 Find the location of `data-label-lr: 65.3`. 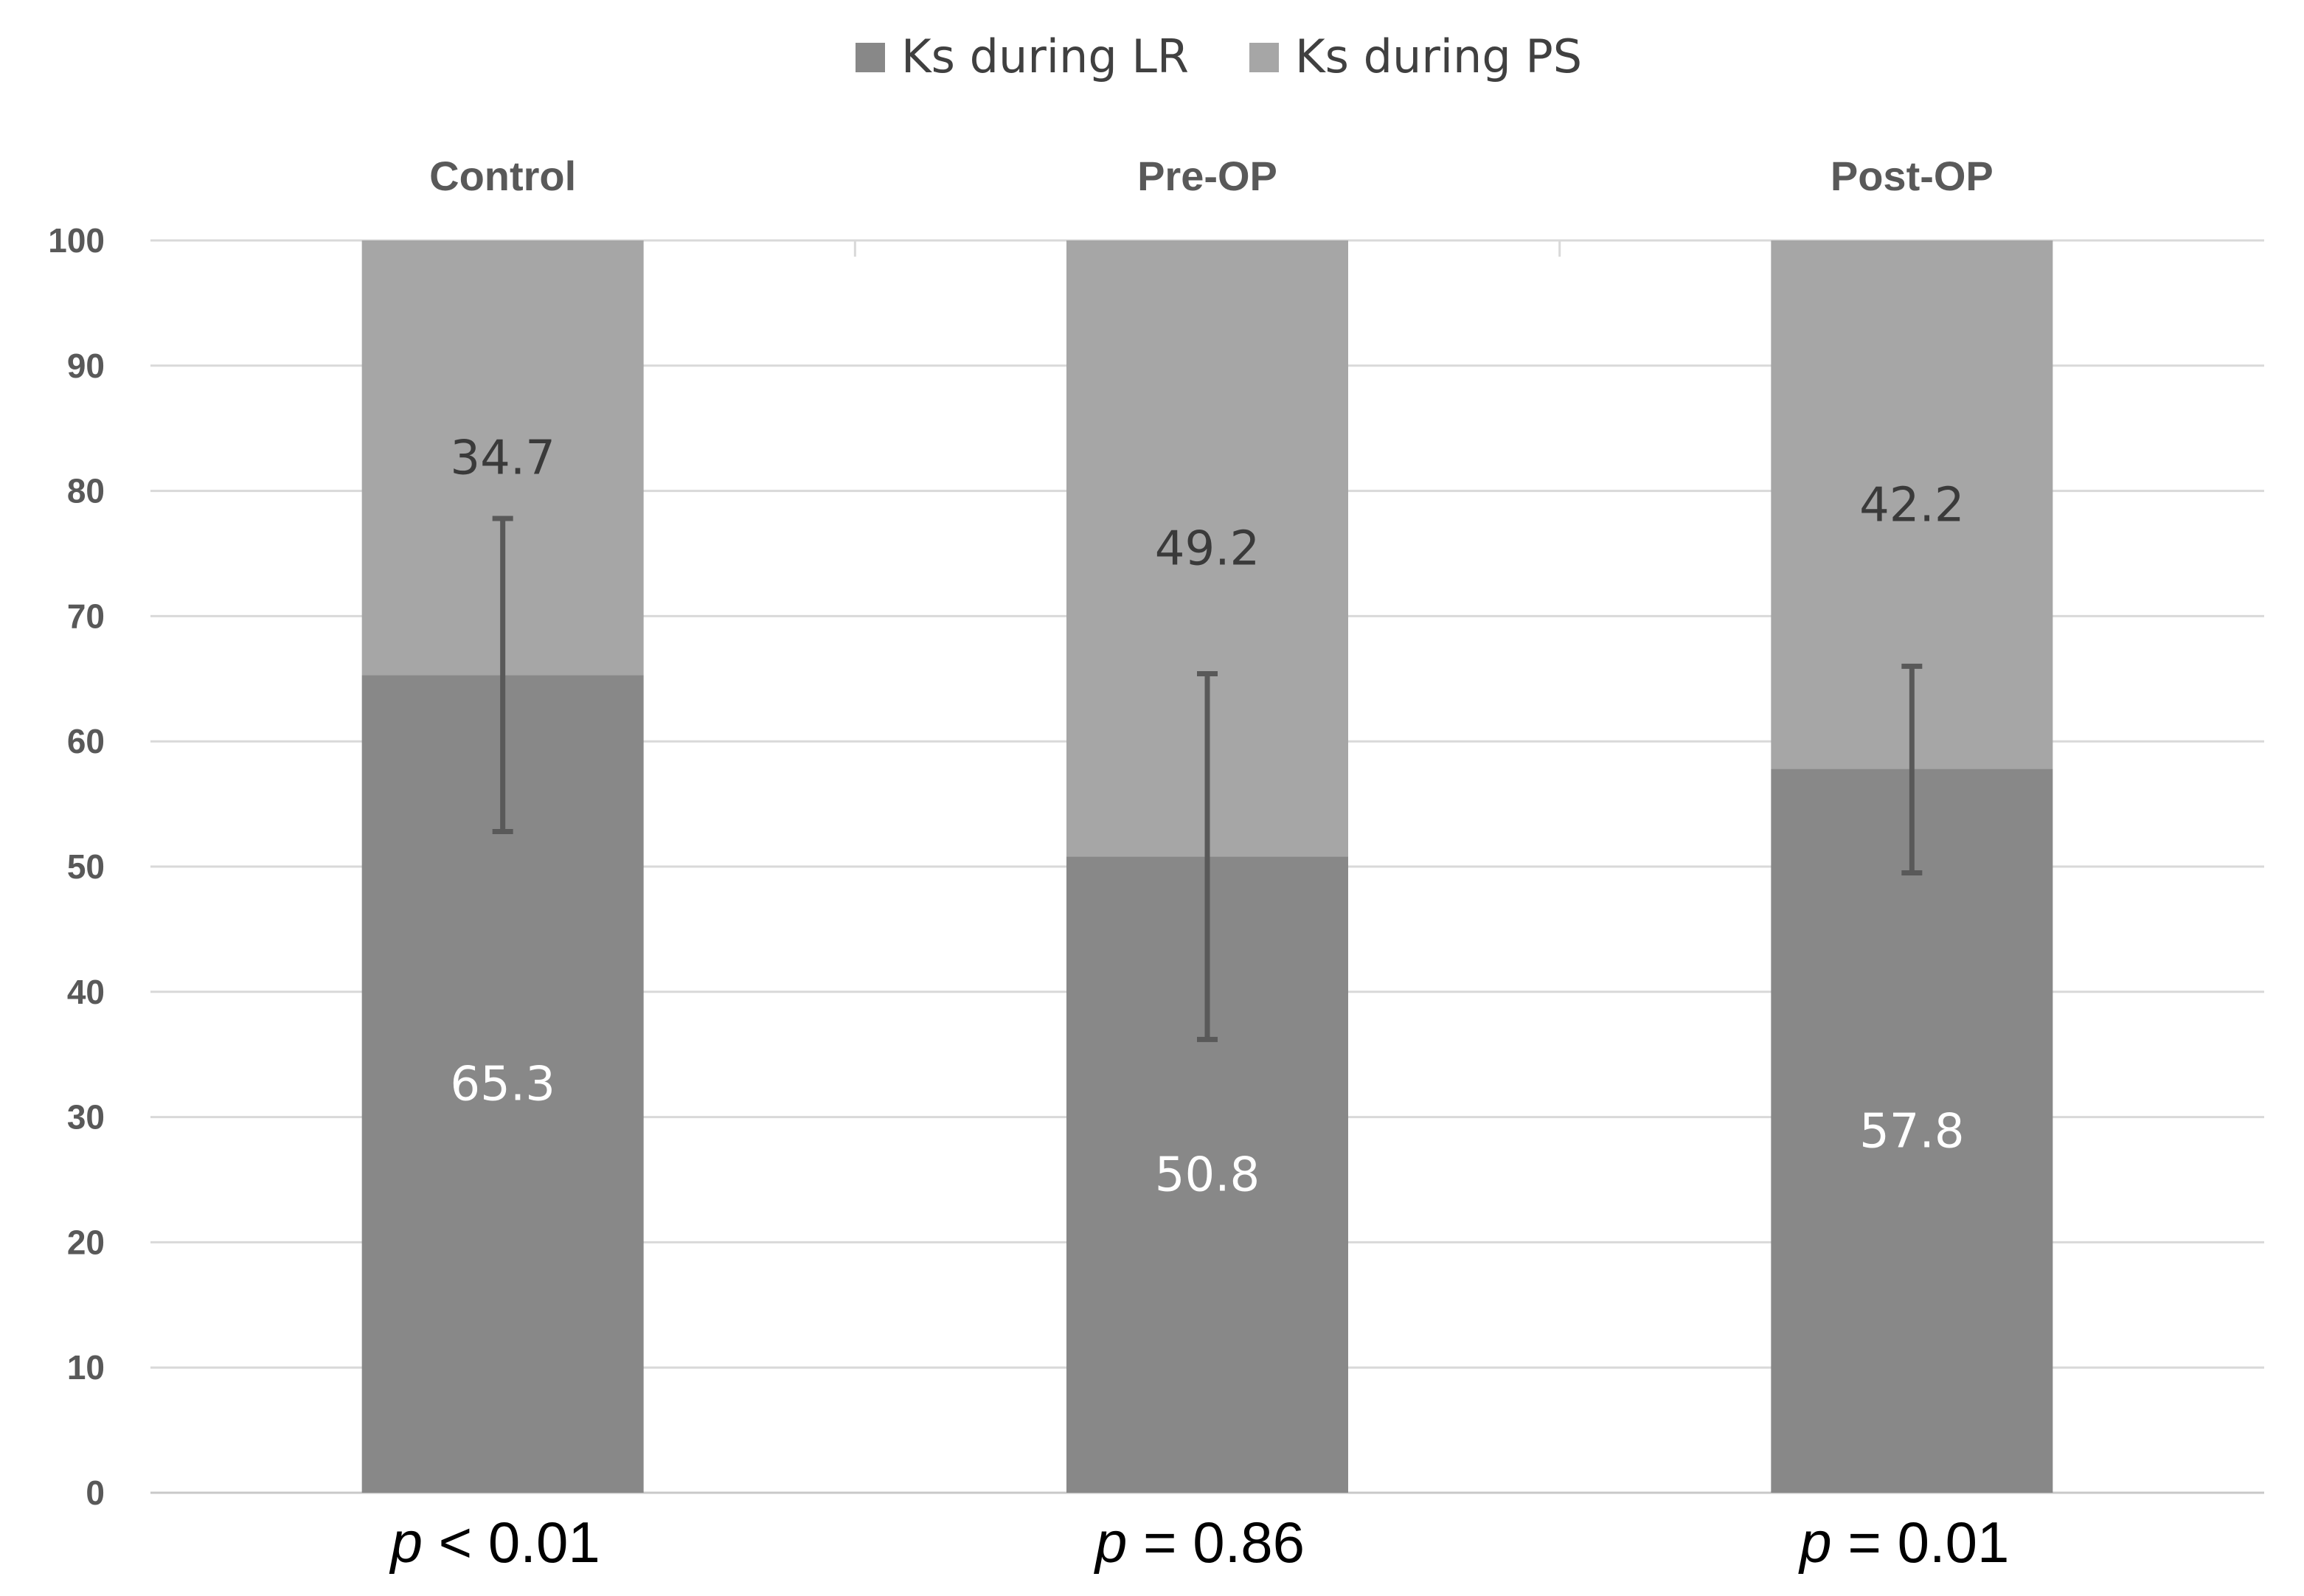

data-label-lr: 65.3 is located at coordinates (502, 1085).